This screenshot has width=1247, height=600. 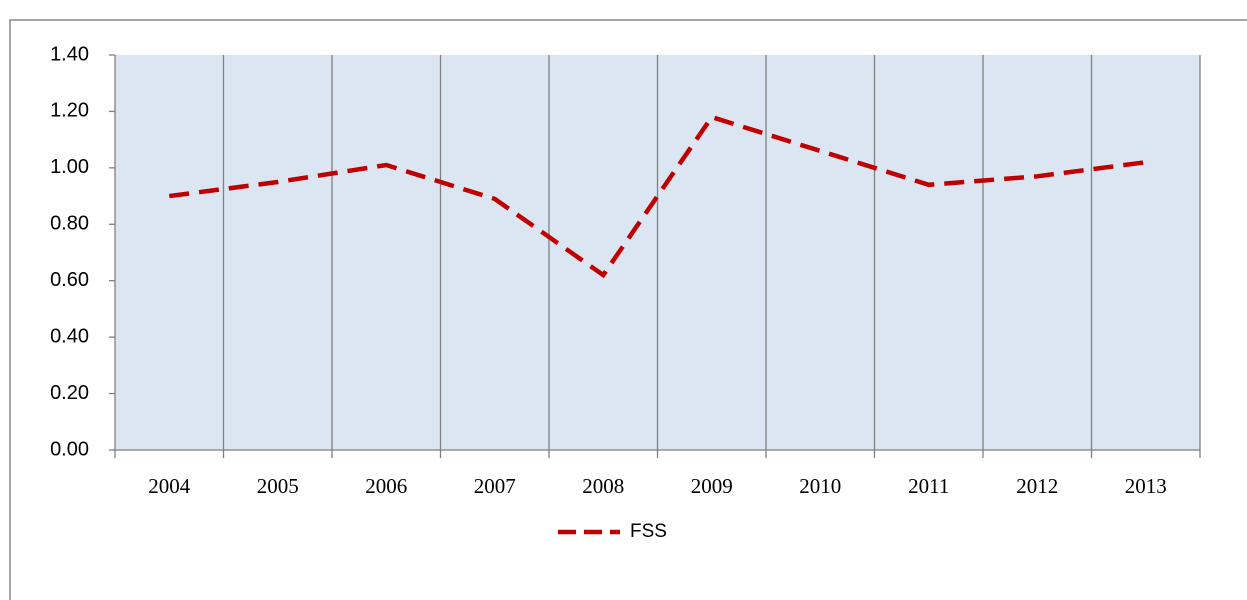 I want to click on x-tick-label: 2007, so click(x=495, y=486).